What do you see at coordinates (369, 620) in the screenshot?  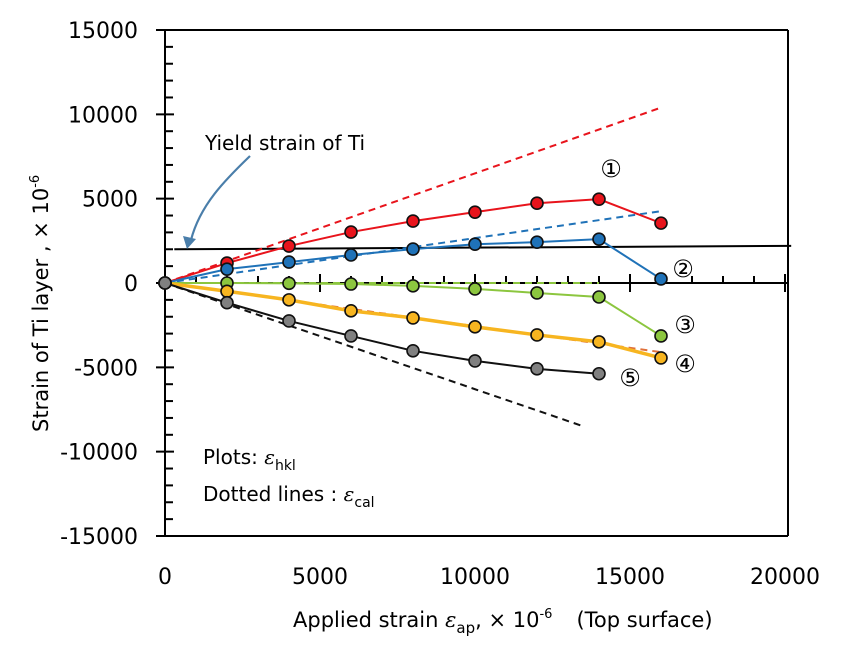 I see `x-axis-title-prefix: Applied strain` at bounding box center [369, 620].